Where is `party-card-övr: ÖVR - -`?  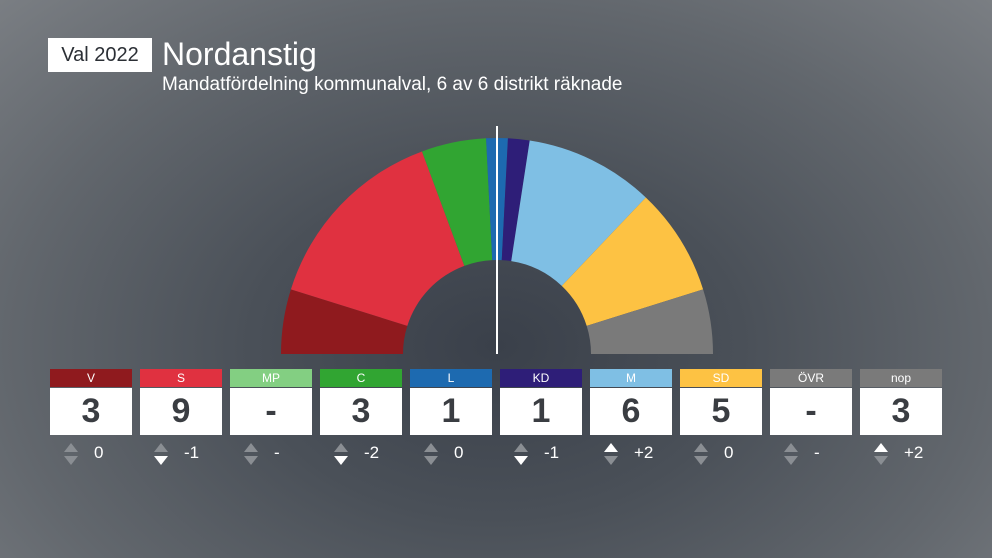 party-card-övr: ÖVR - - is located at coordinates (811, 420).